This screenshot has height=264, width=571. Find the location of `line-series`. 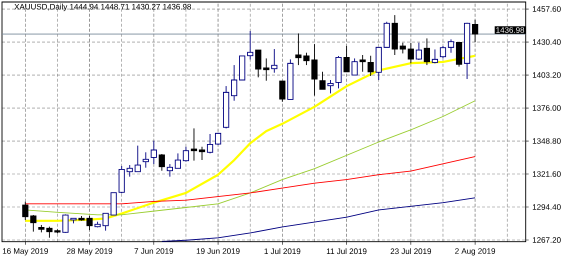

line-series is located at coordinates (318, 219).